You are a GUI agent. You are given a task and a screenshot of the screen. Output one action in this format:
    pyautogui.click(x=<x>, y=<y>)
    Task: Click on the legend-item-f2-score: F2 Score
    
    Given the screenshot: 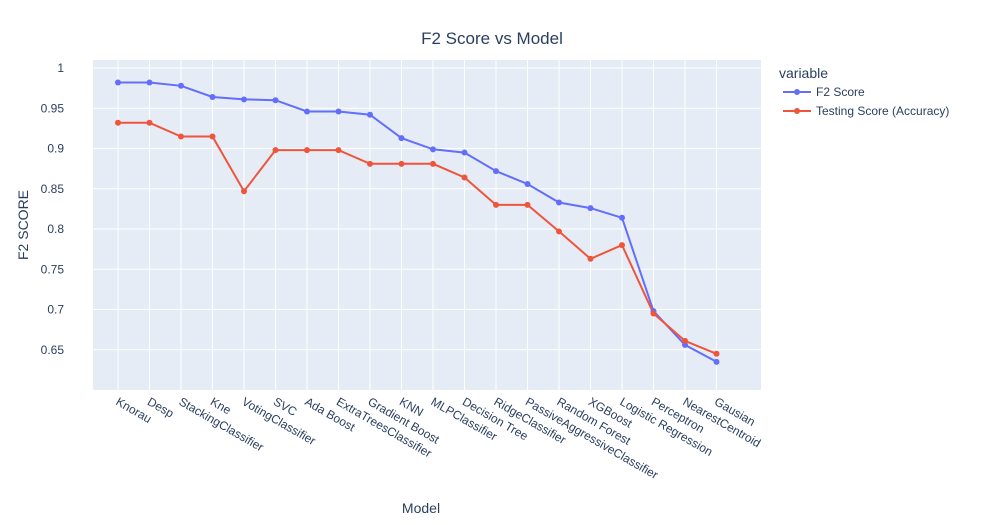 What is the action you would take?
    pyautogui.click(x=824, y=92)
    